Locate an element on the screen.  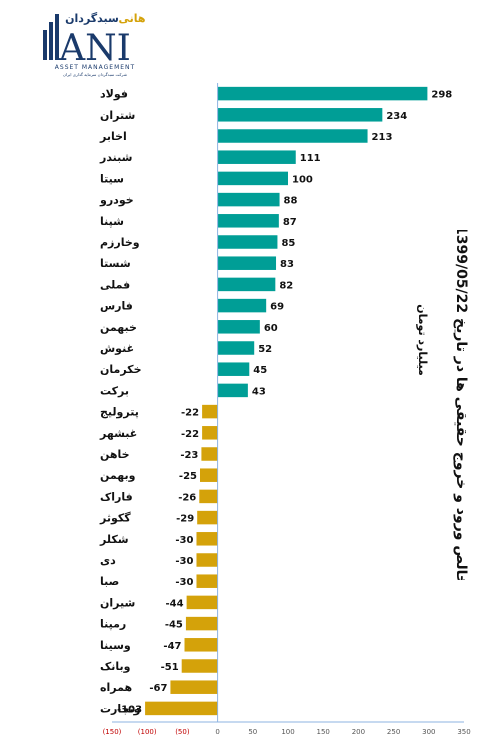
category-label-6: شپنا is located at coordinates (112, 221).